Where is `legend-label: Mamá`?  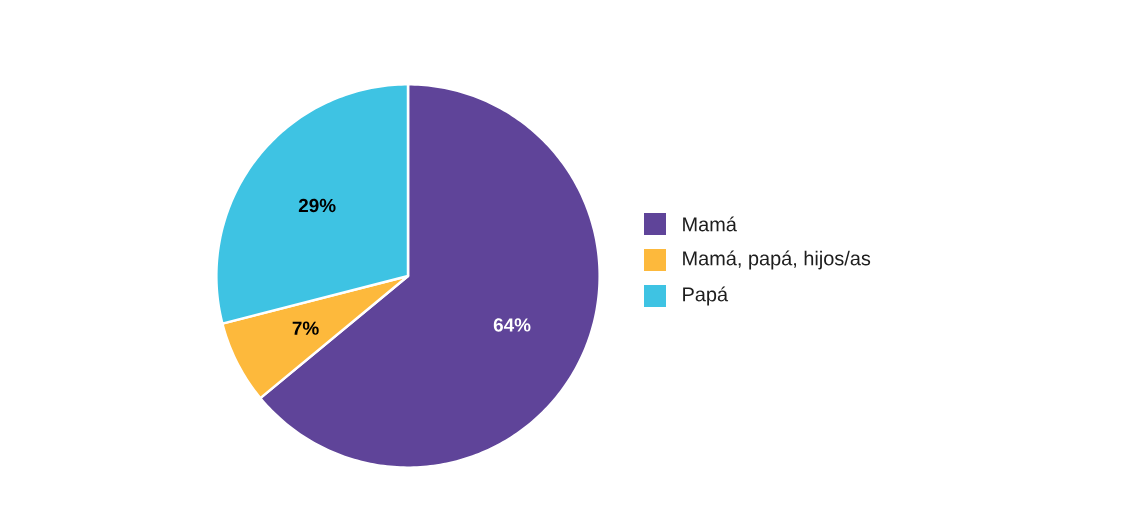 legend-label: Mamá is located at coordinates (710, 224).